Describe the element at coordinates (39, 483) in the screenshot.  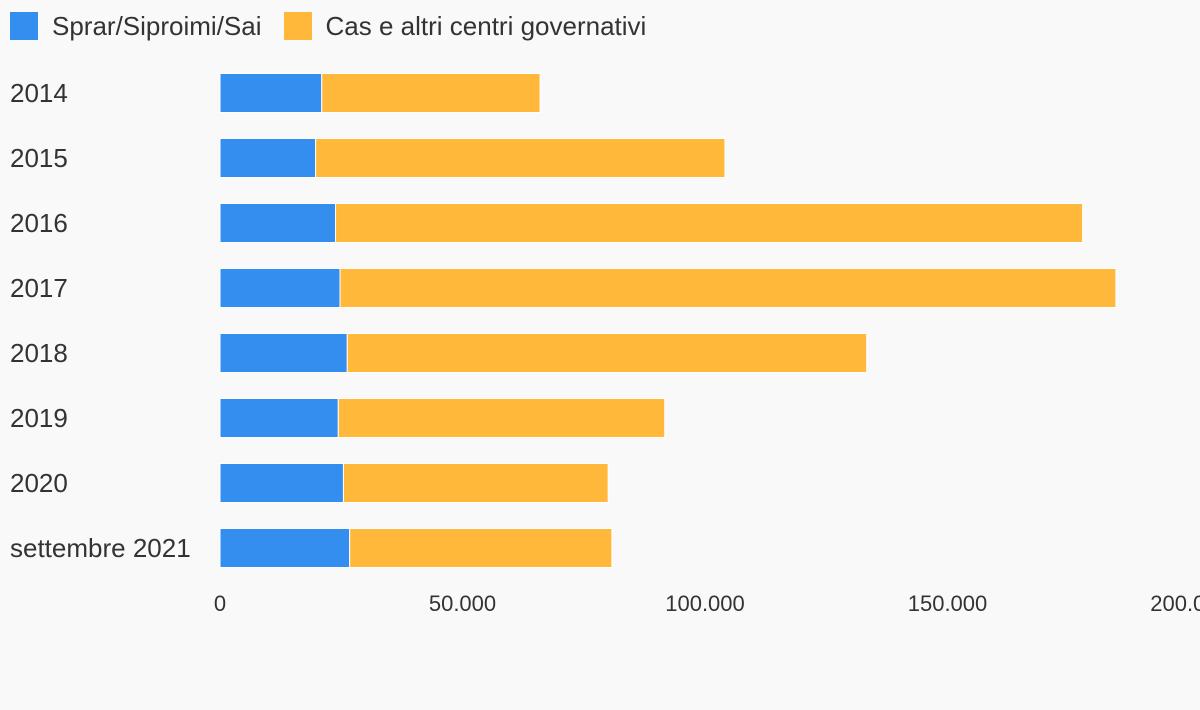
I see `category-label: 2020` at that location.